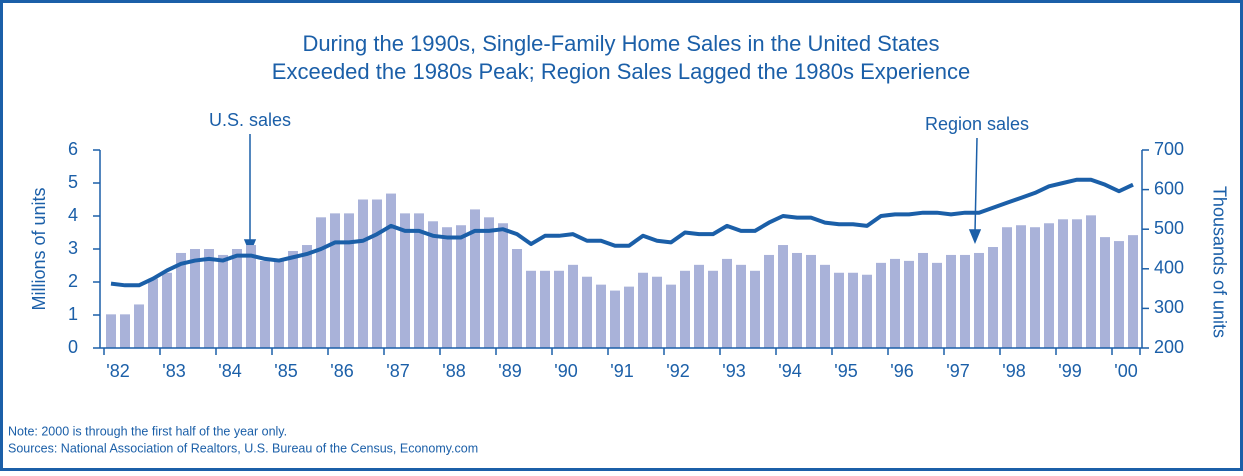 The height and width of the screenshot is (476, 1243). I want to click on y-tick-label: 4, so click(73, 215).